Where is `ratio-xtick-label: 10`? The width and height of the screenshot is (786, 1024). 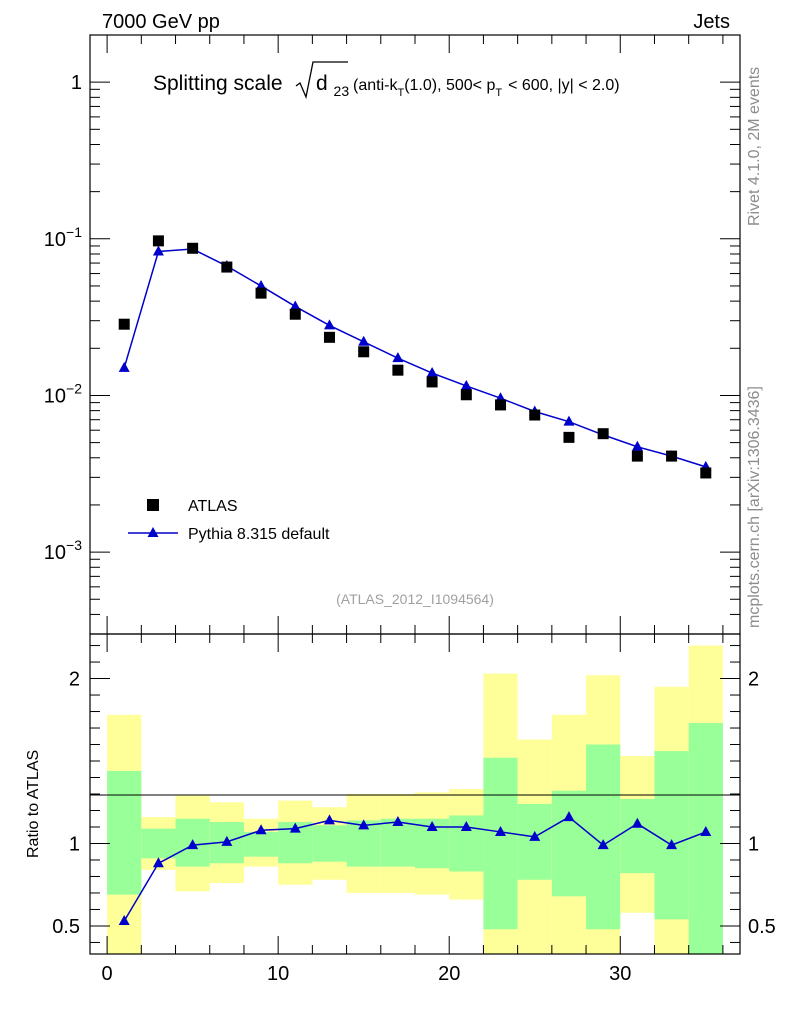 ratio-xtick-label: 10 is located at coordinates (278, 974).